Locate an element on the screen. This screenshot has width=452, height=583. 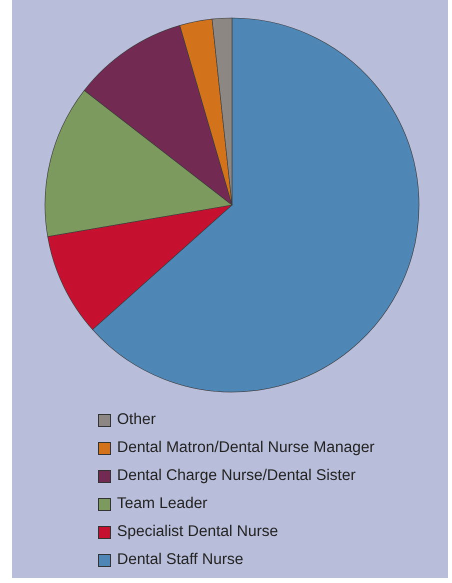
legend-label: Specialist Dental Nurse is located at coordinates (197, 532).